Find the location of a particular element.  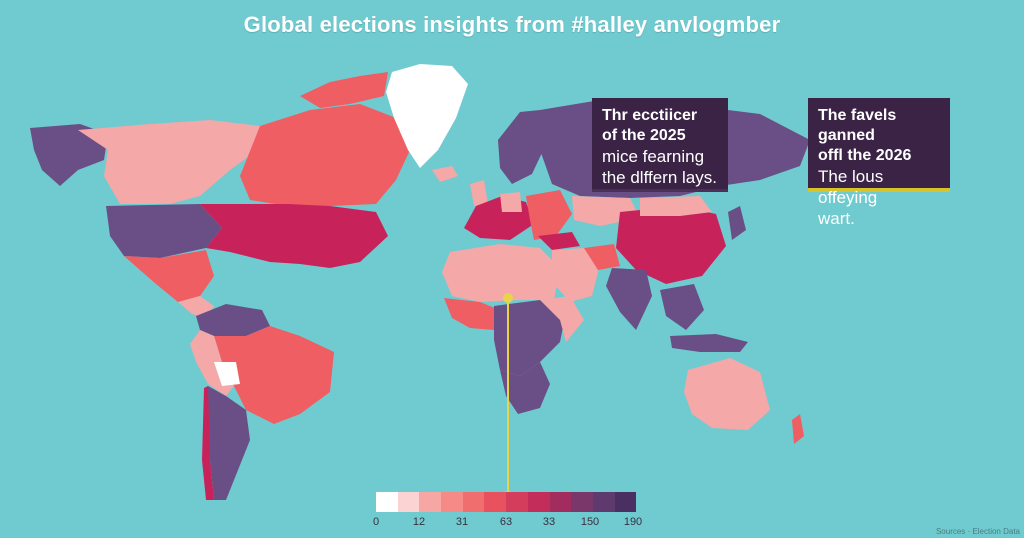

card-heading-line1: Thr ecctiicer is located at coordinates (650, 115).